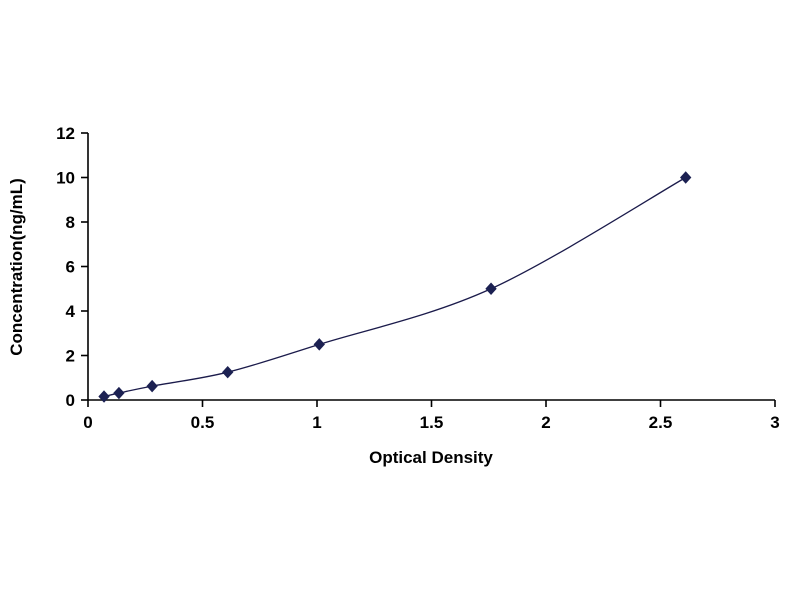 This screenshot has height=600, width=800. Describe the element at coordinates (431, 457) in the screenshot. I see `x-axis-label: Optical Density` at that location.